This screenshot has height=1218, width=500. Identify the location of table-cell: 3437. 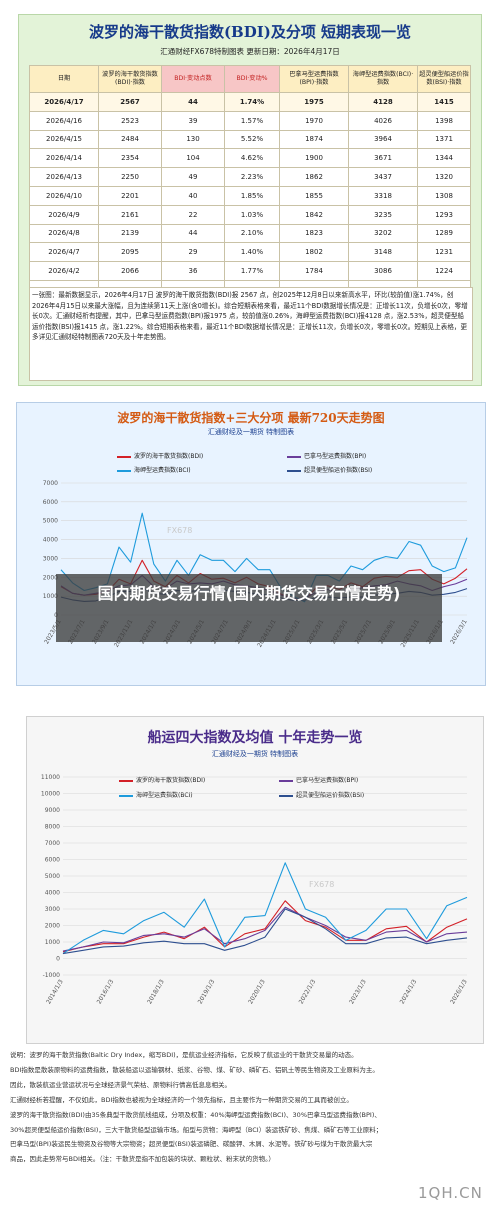
(383, 177).